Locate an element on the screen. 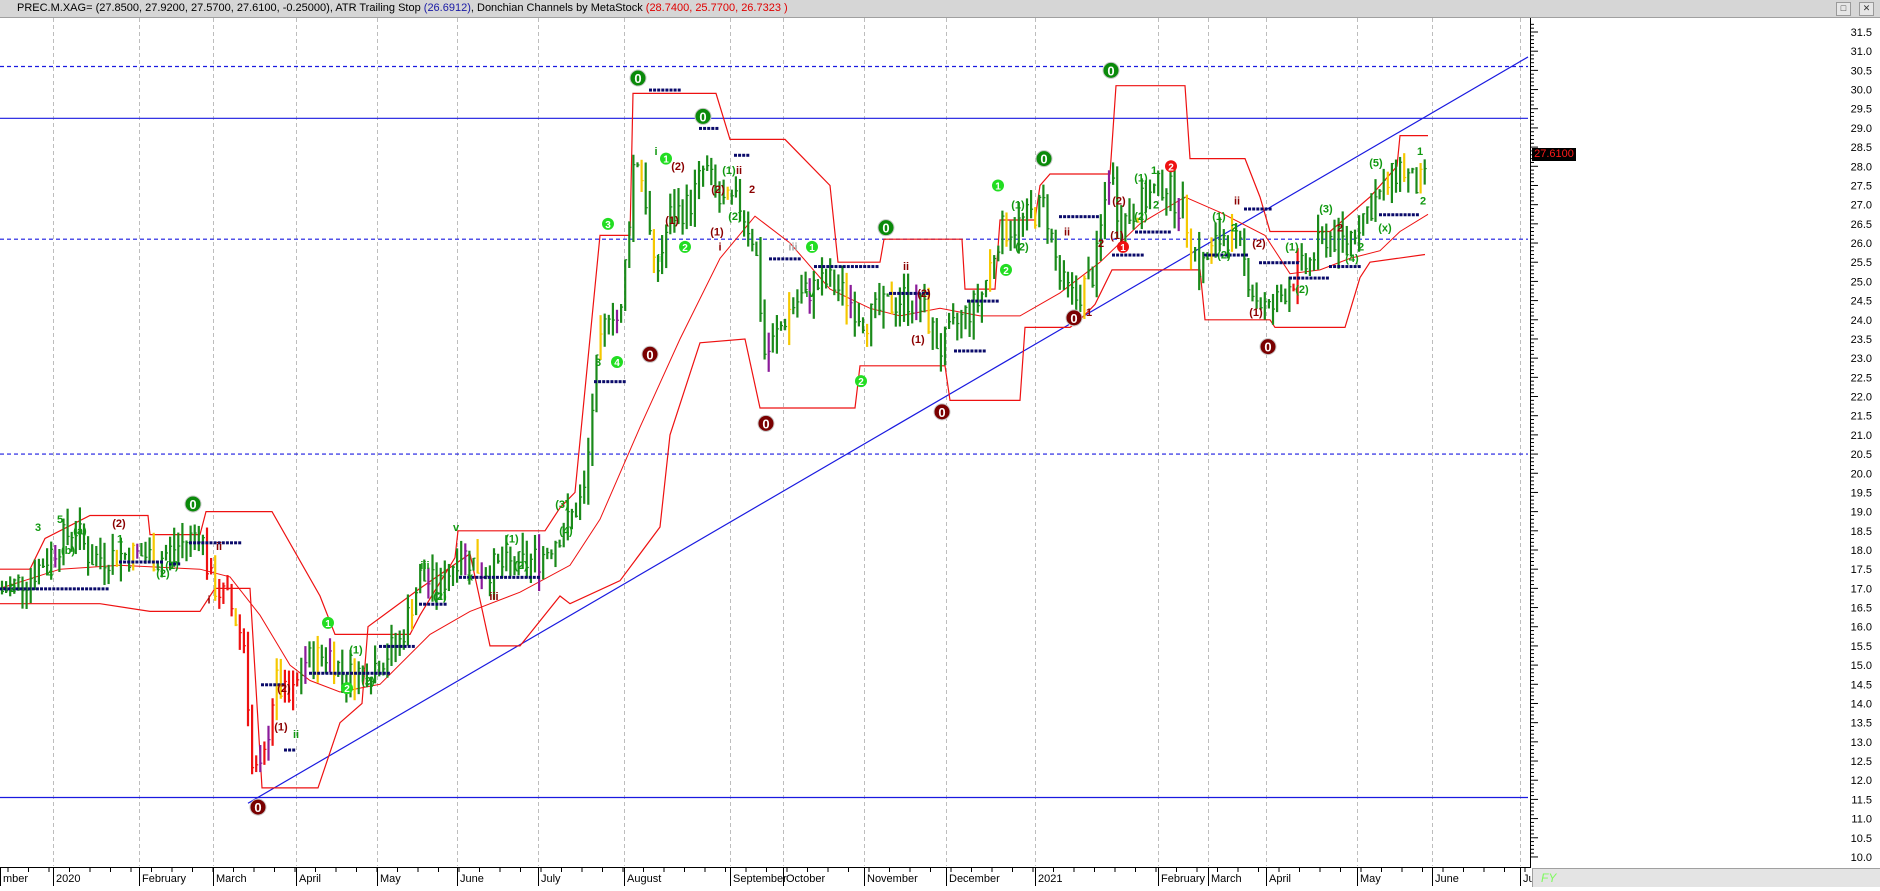  y-tick-label: 25.0 is located at coordinates (1861, 282).